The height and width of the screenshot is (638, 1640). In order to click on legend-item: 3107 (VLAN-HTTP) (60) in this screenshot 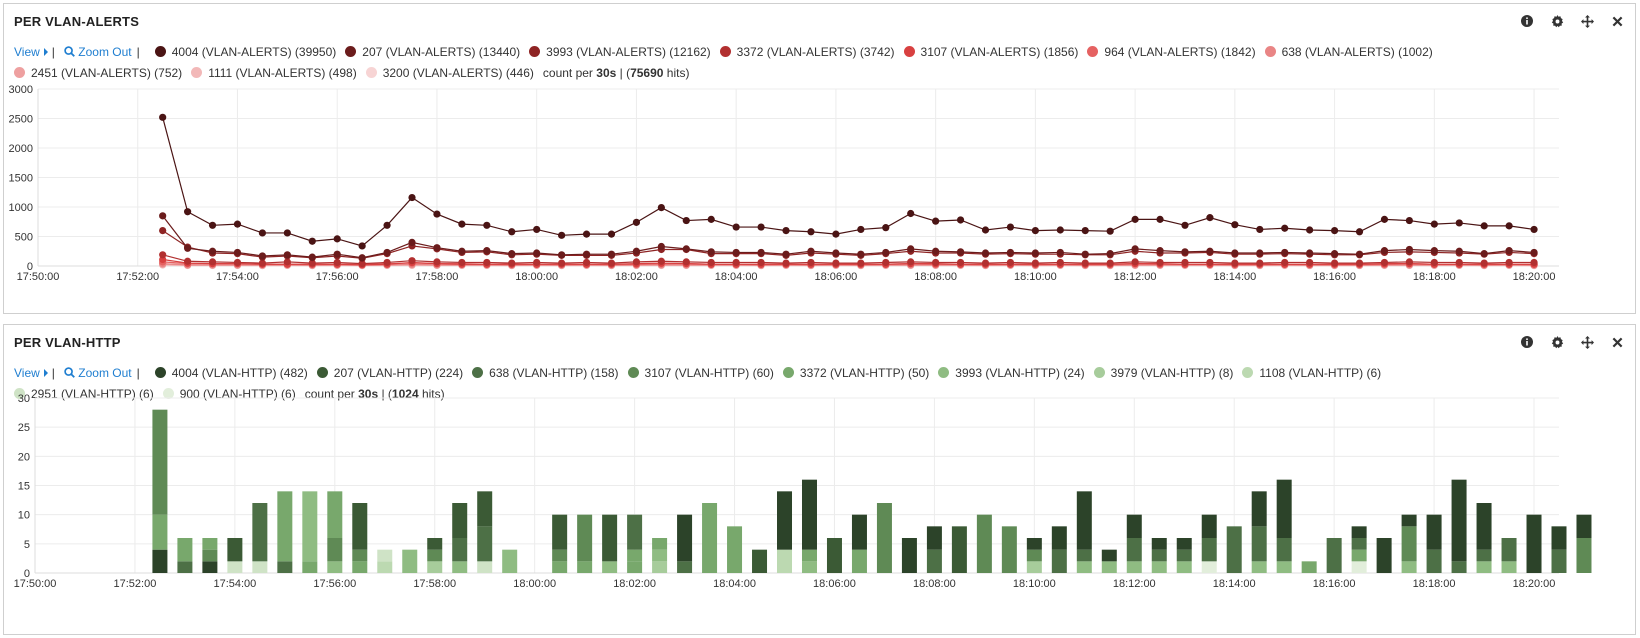, I will do `click(700, 373)`.